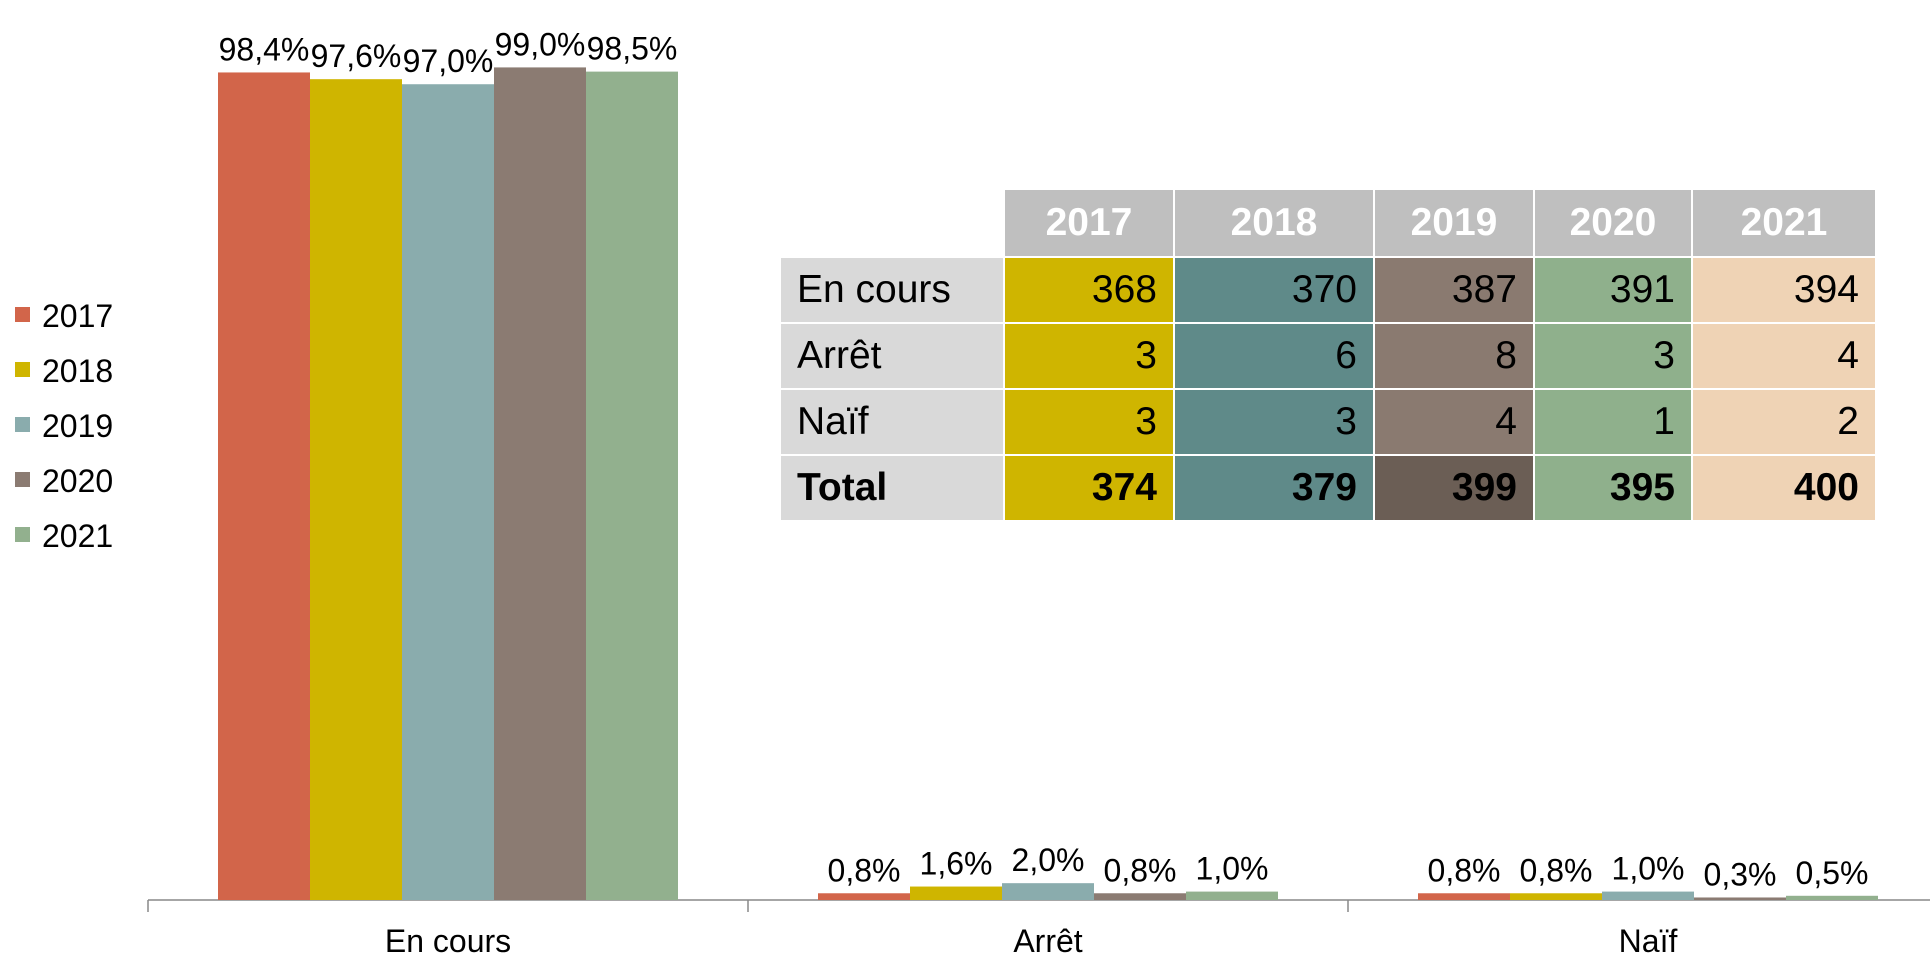 The image size is (1930, 961). Describe the element at coordinates (892, 488) in the screenshot. I see `row-label: Total` at that location.